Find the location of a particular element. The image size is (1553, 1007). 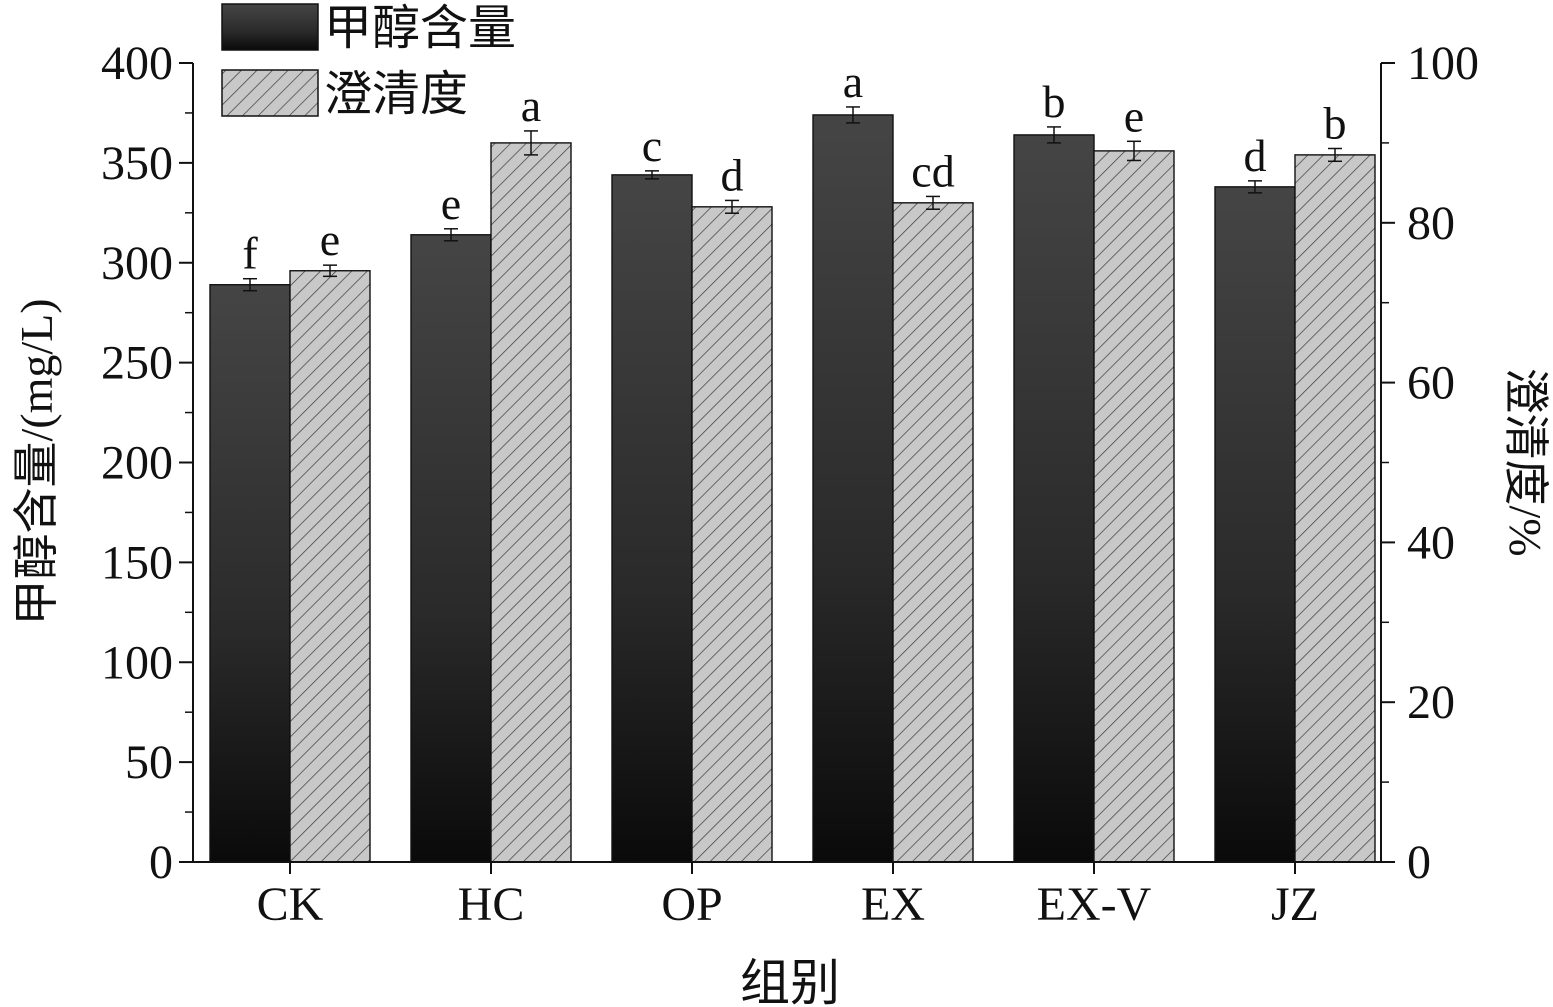

left-tick-label: 300 is located at coordinates (137, 263).